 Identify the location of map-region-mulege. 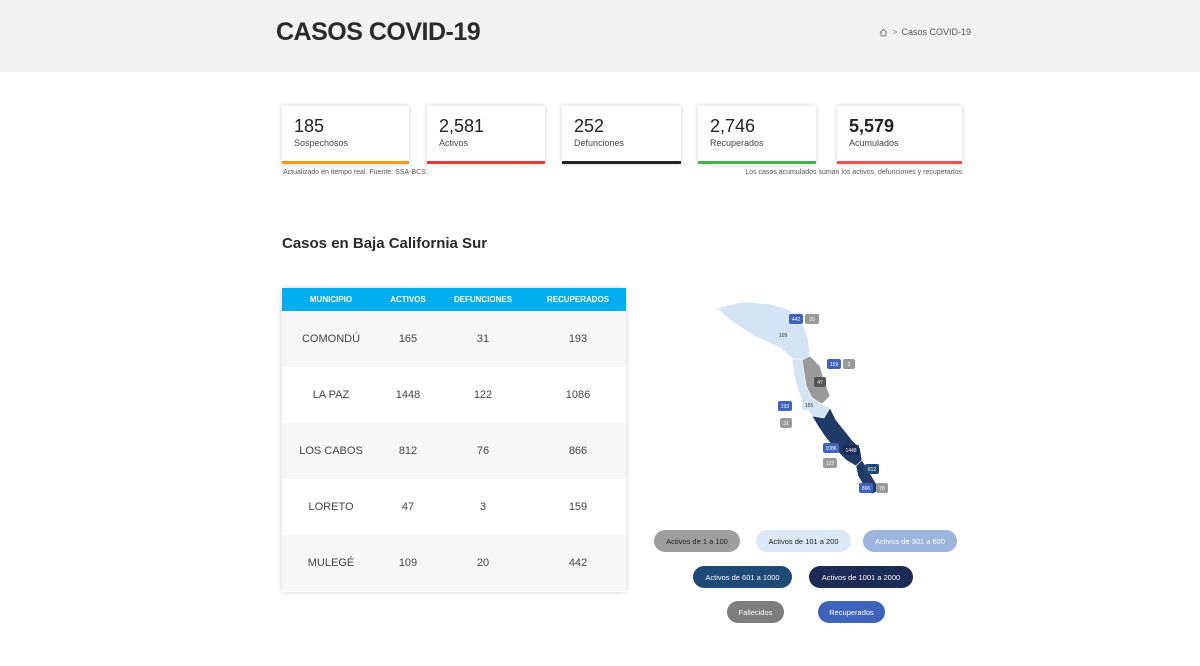
(763, 331).